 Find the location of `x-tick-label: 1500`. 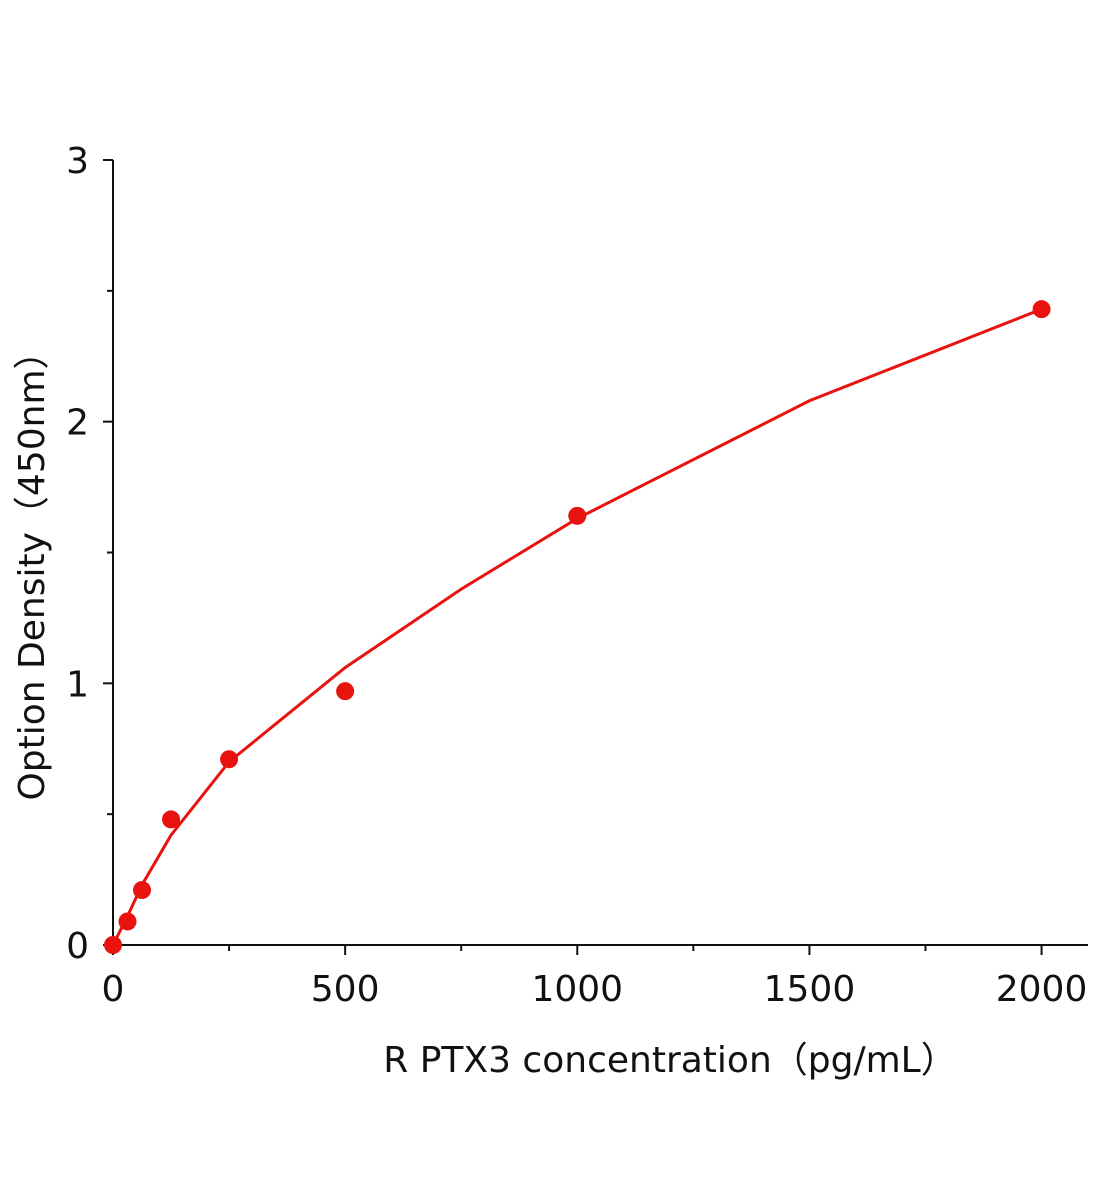

x-tick-label: 1500 is located at coordinates (810, 989).